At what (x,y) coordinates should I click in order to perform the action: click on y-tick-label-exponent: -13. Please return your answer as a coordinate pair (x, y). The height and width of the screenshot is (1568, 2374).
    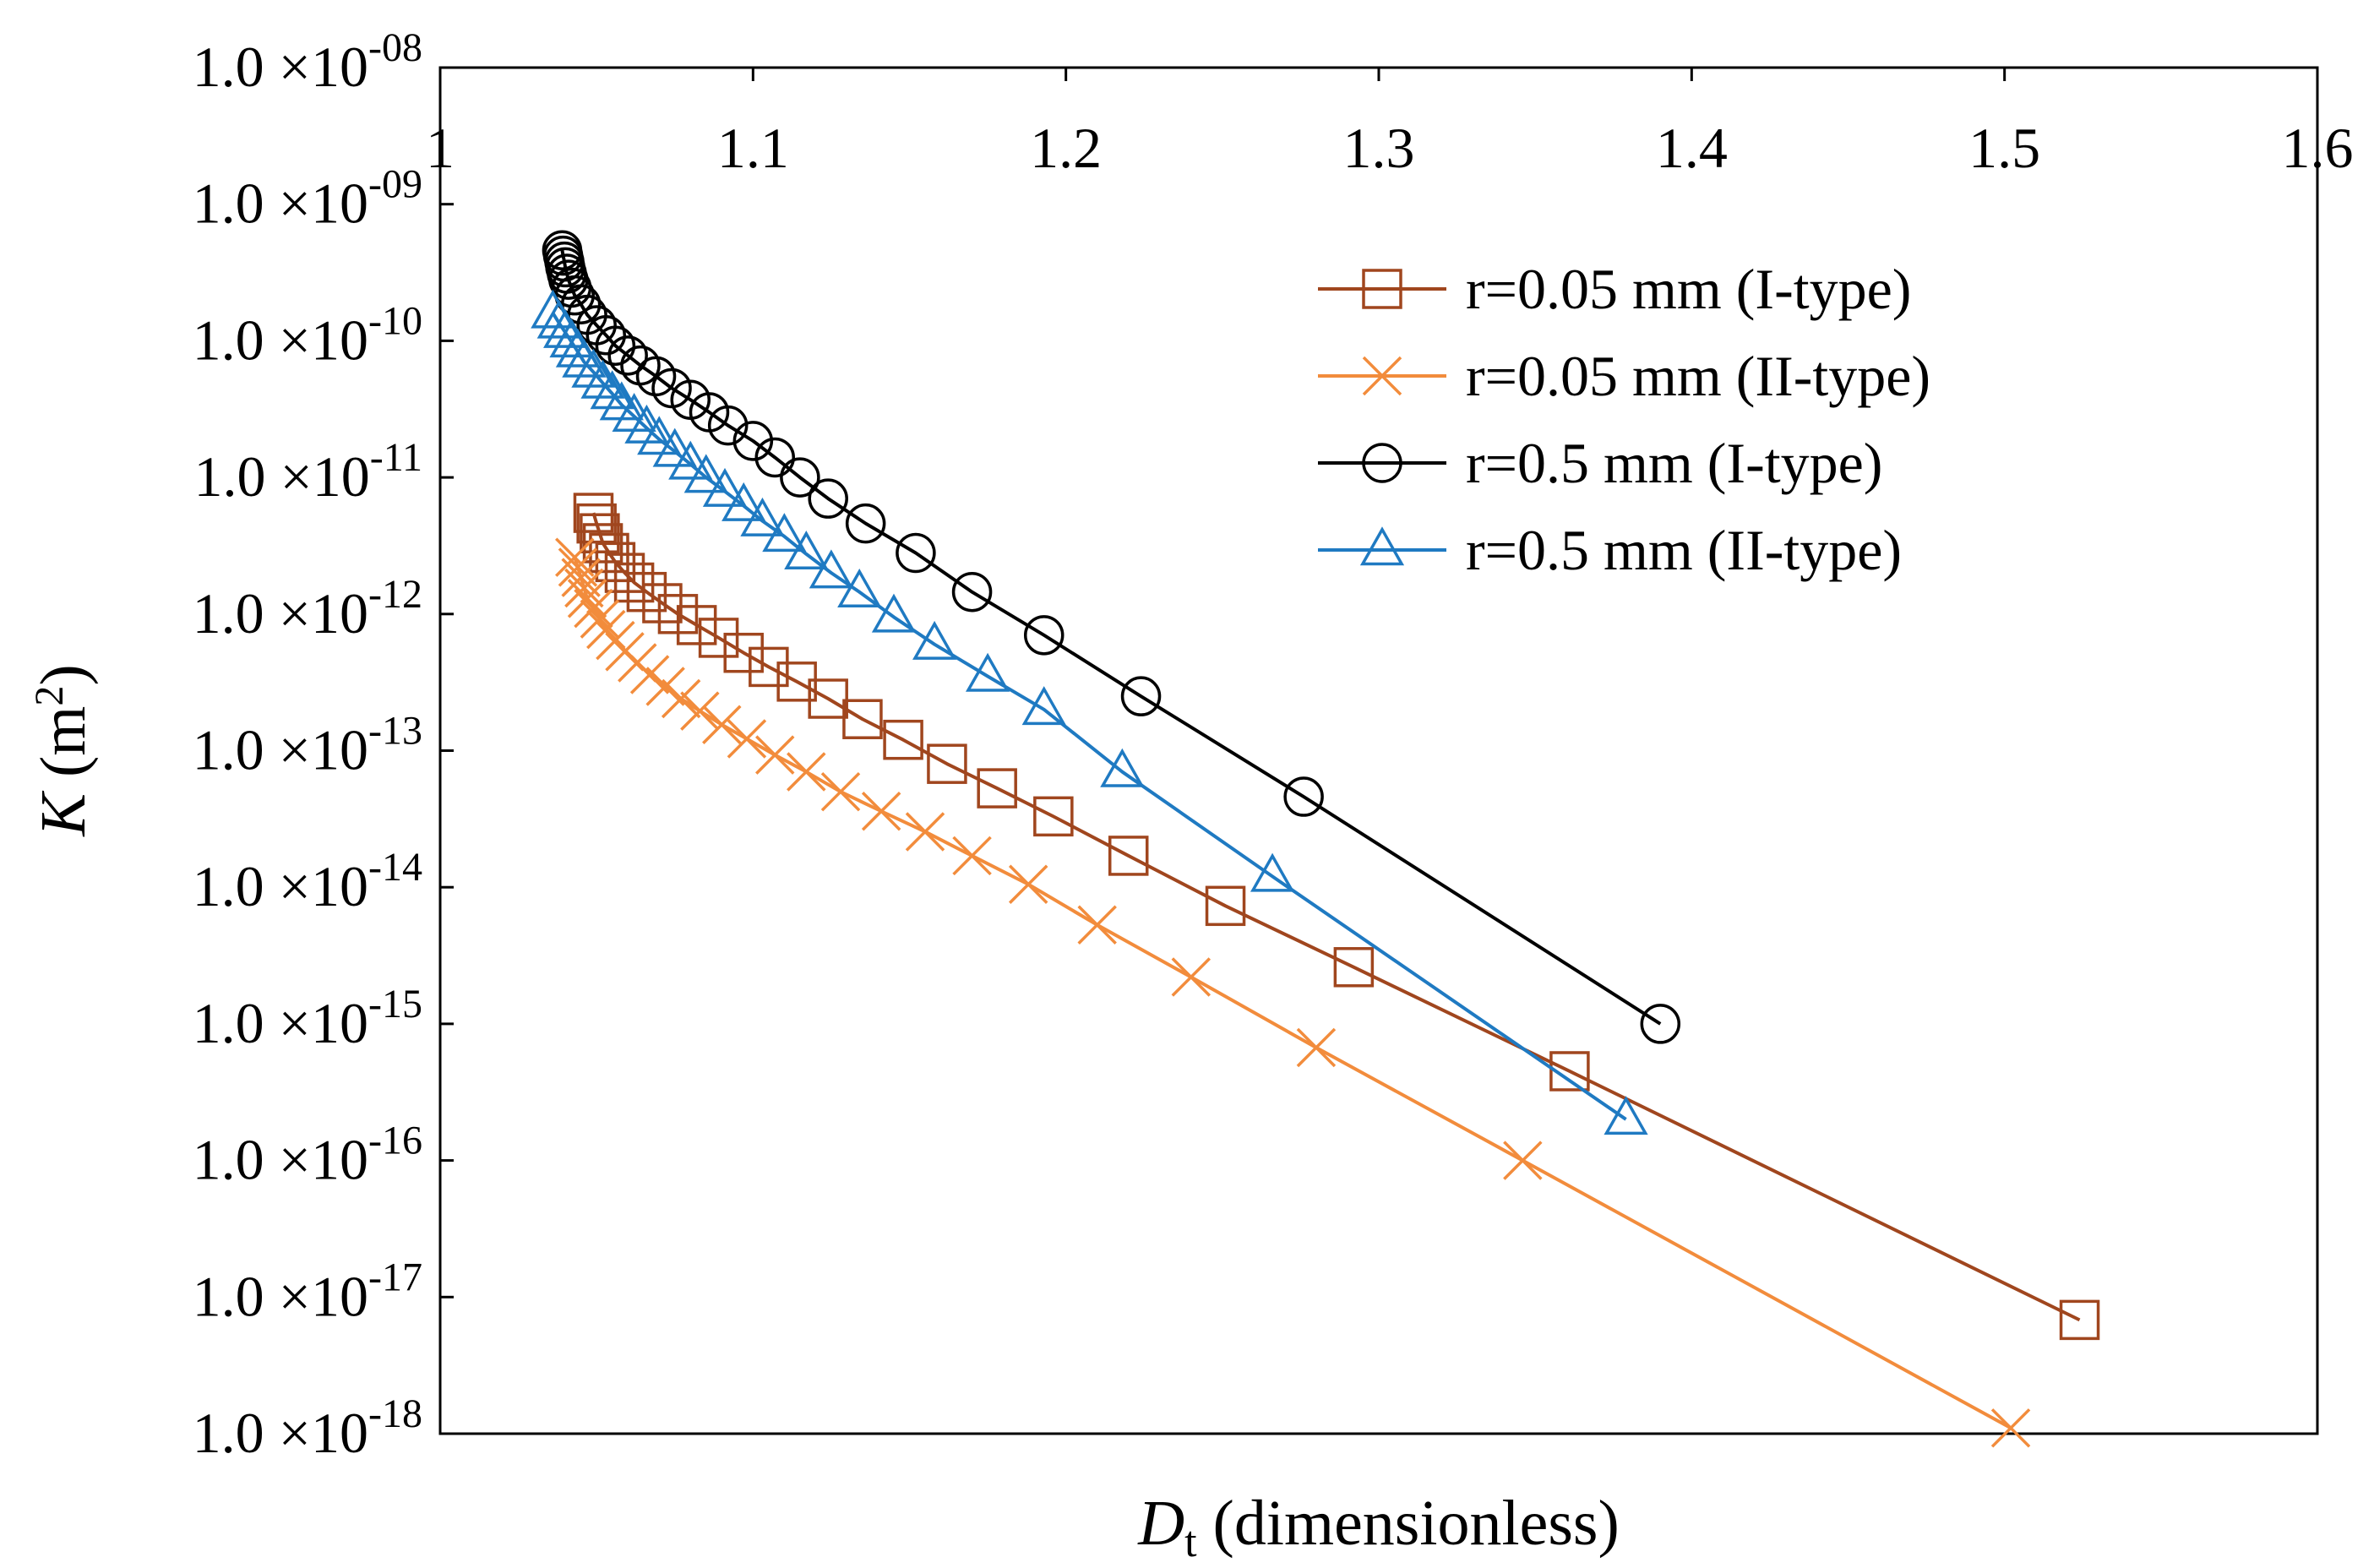
    Looking at the image, I should click on (395, 731).